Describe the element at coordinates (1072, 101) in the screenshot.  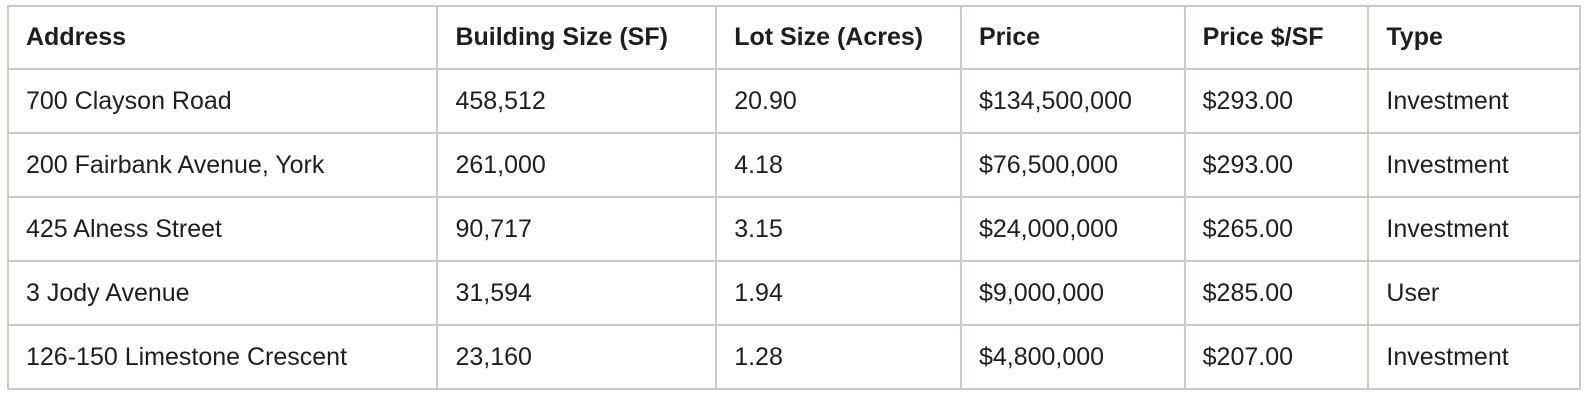
I see `cell-price: $134,500,000` at that location.